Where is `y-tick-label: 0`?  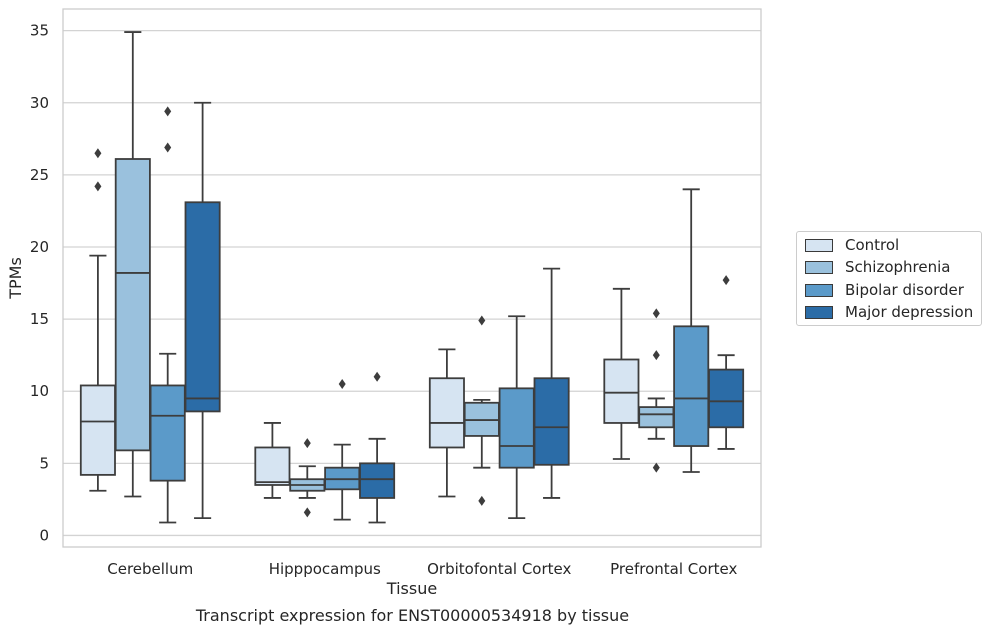 y-tick-label: 0 is located at coordinates (44, 535).